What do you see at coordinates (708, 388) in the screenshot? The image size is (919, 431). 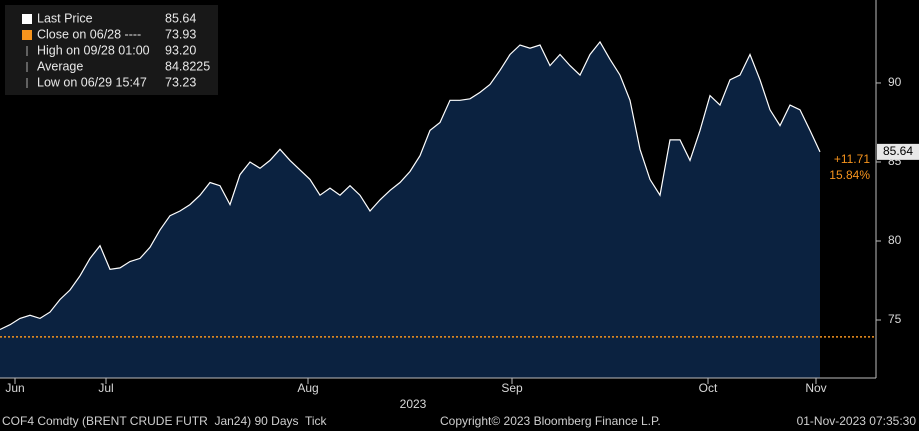 I see `x-tick-label: Oct` at bounding box center [708, 388].